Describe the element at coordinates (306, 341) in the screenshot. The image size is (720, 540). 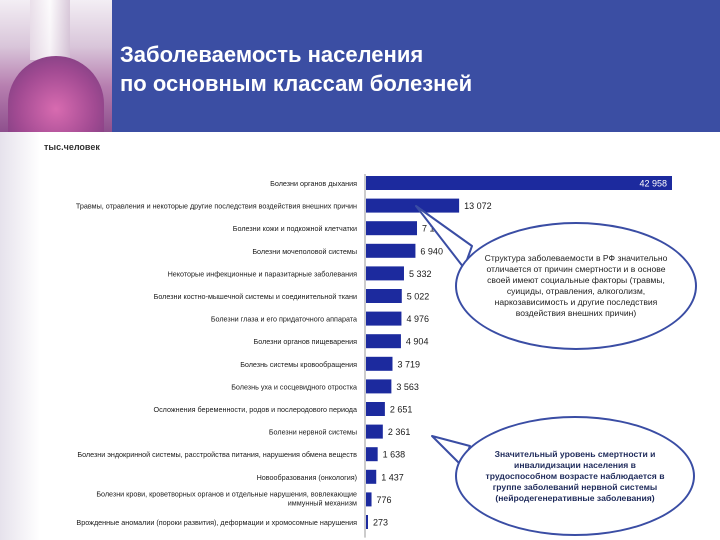
I see `category-label-7: Болезни органов пищеварения` at that location.